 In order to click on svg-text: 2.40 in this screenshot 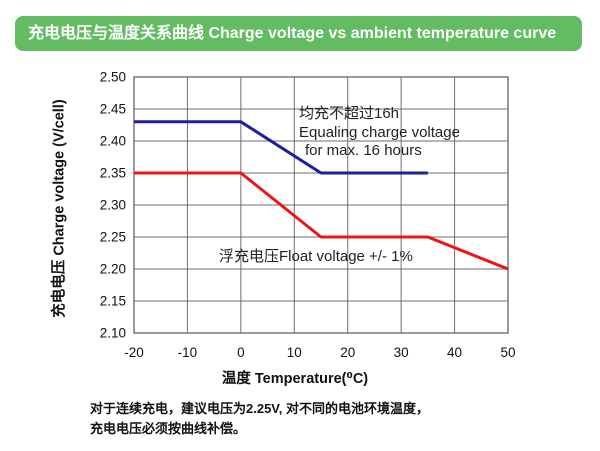, I will do `click(113, 141)`.